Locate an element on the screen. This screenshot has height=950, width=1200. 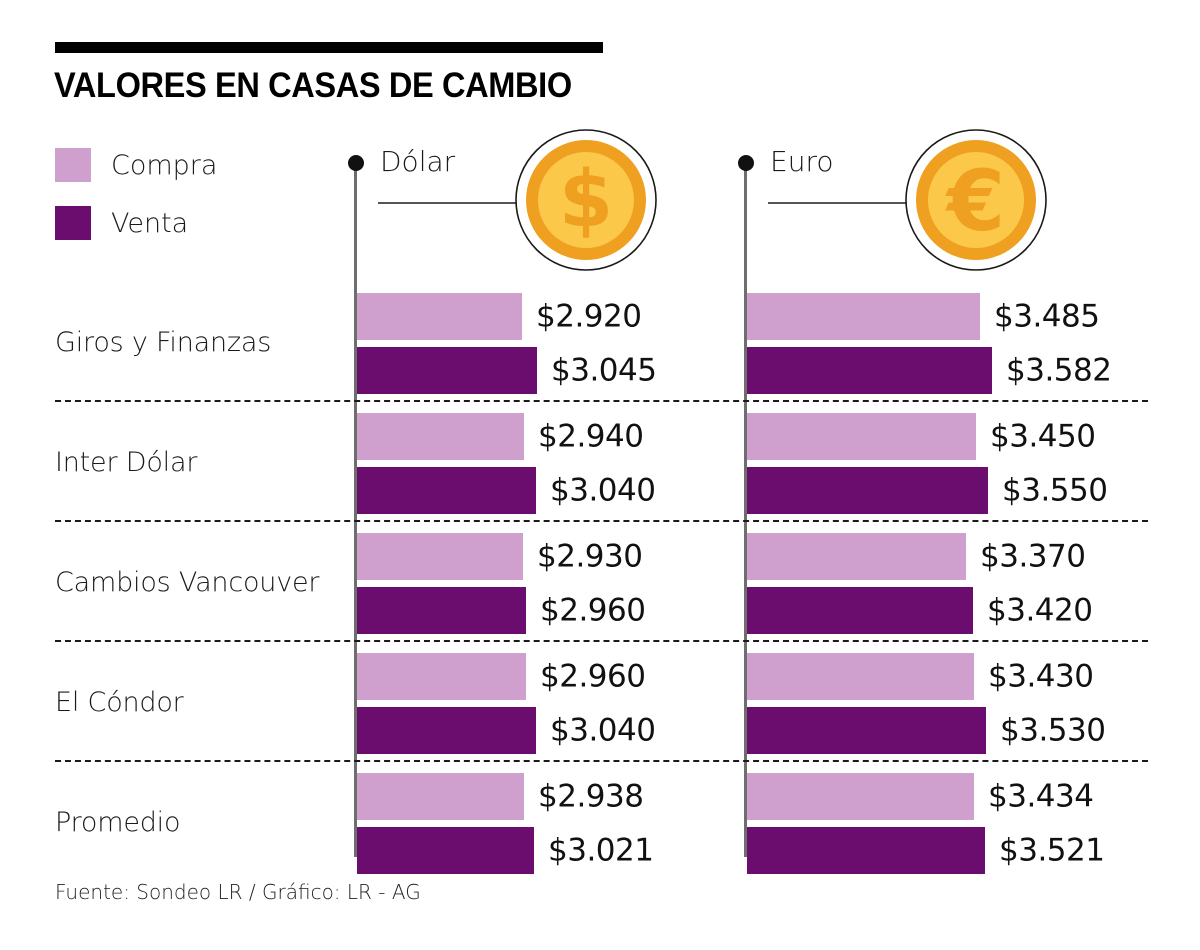
bar-value-compra-dolar: $2.940 is located at coordinates (591, 435).